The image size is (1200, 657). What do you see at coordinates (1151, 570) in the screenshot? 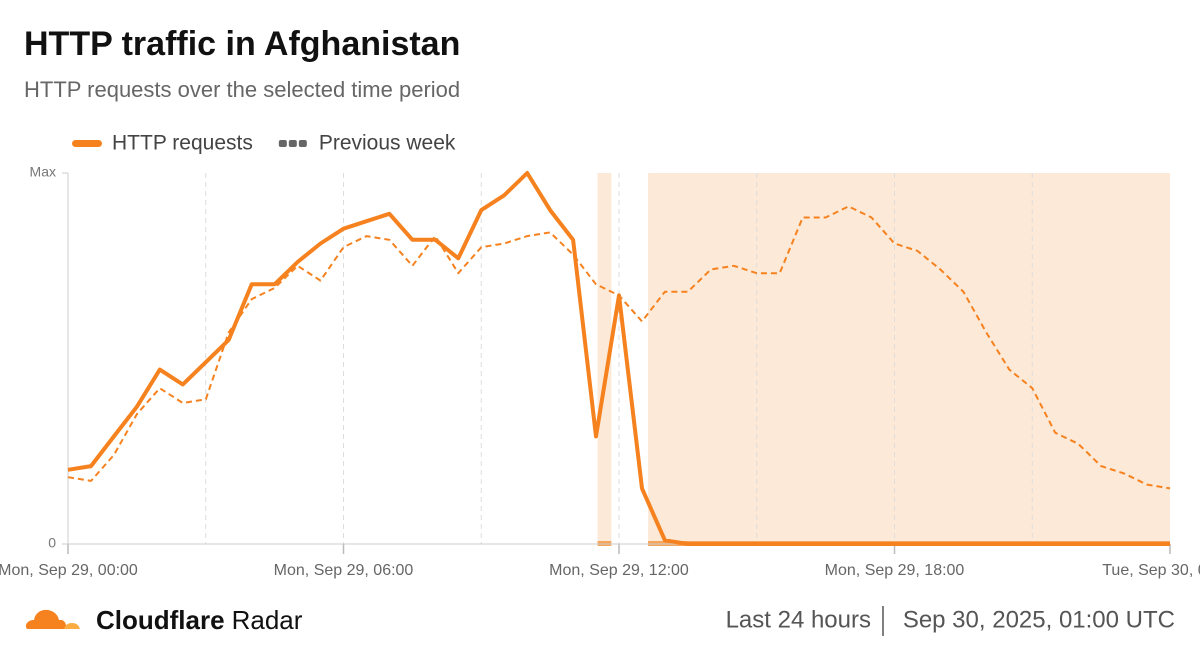
I see `x-tick-label: Tue, Sep 30, 00:00` at bounding box center [1151, 570].